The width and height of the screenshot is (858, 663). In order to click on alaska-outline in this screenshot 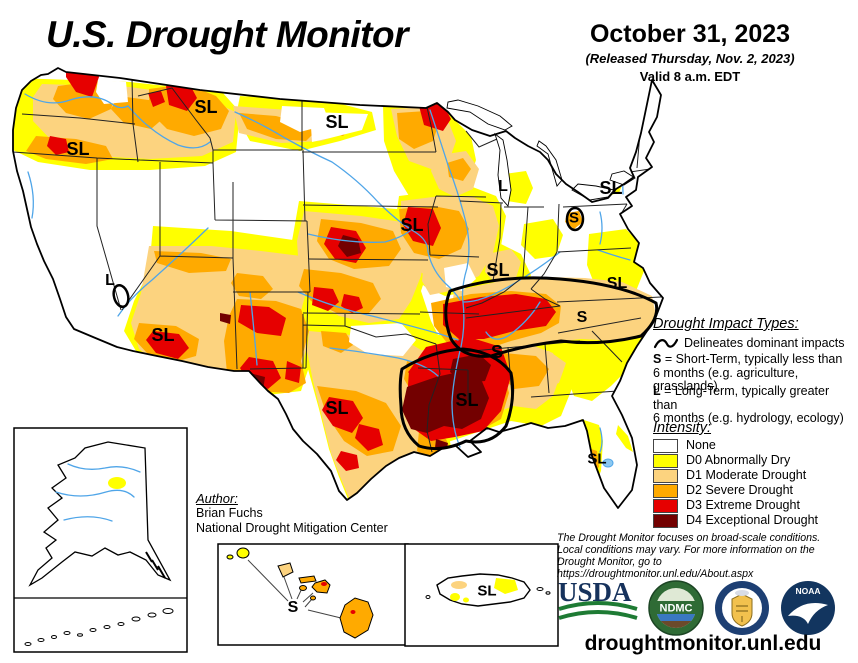, I will do `click(100, 514)`.